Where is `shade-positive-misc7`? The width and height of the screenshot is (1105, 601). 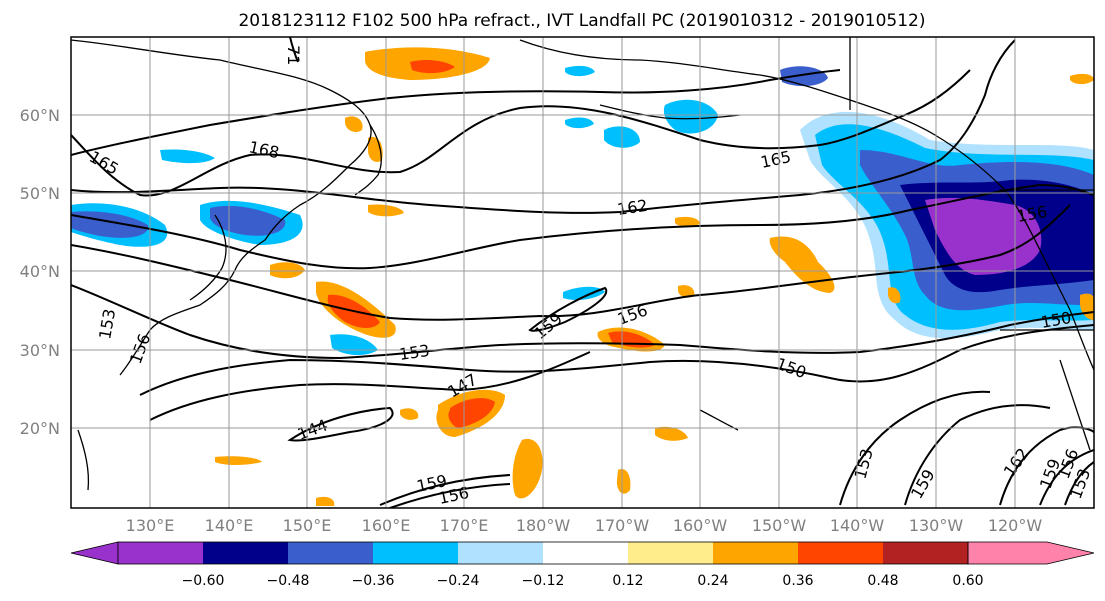
shade-positive-misc7 is located at coordinates (687, 221).